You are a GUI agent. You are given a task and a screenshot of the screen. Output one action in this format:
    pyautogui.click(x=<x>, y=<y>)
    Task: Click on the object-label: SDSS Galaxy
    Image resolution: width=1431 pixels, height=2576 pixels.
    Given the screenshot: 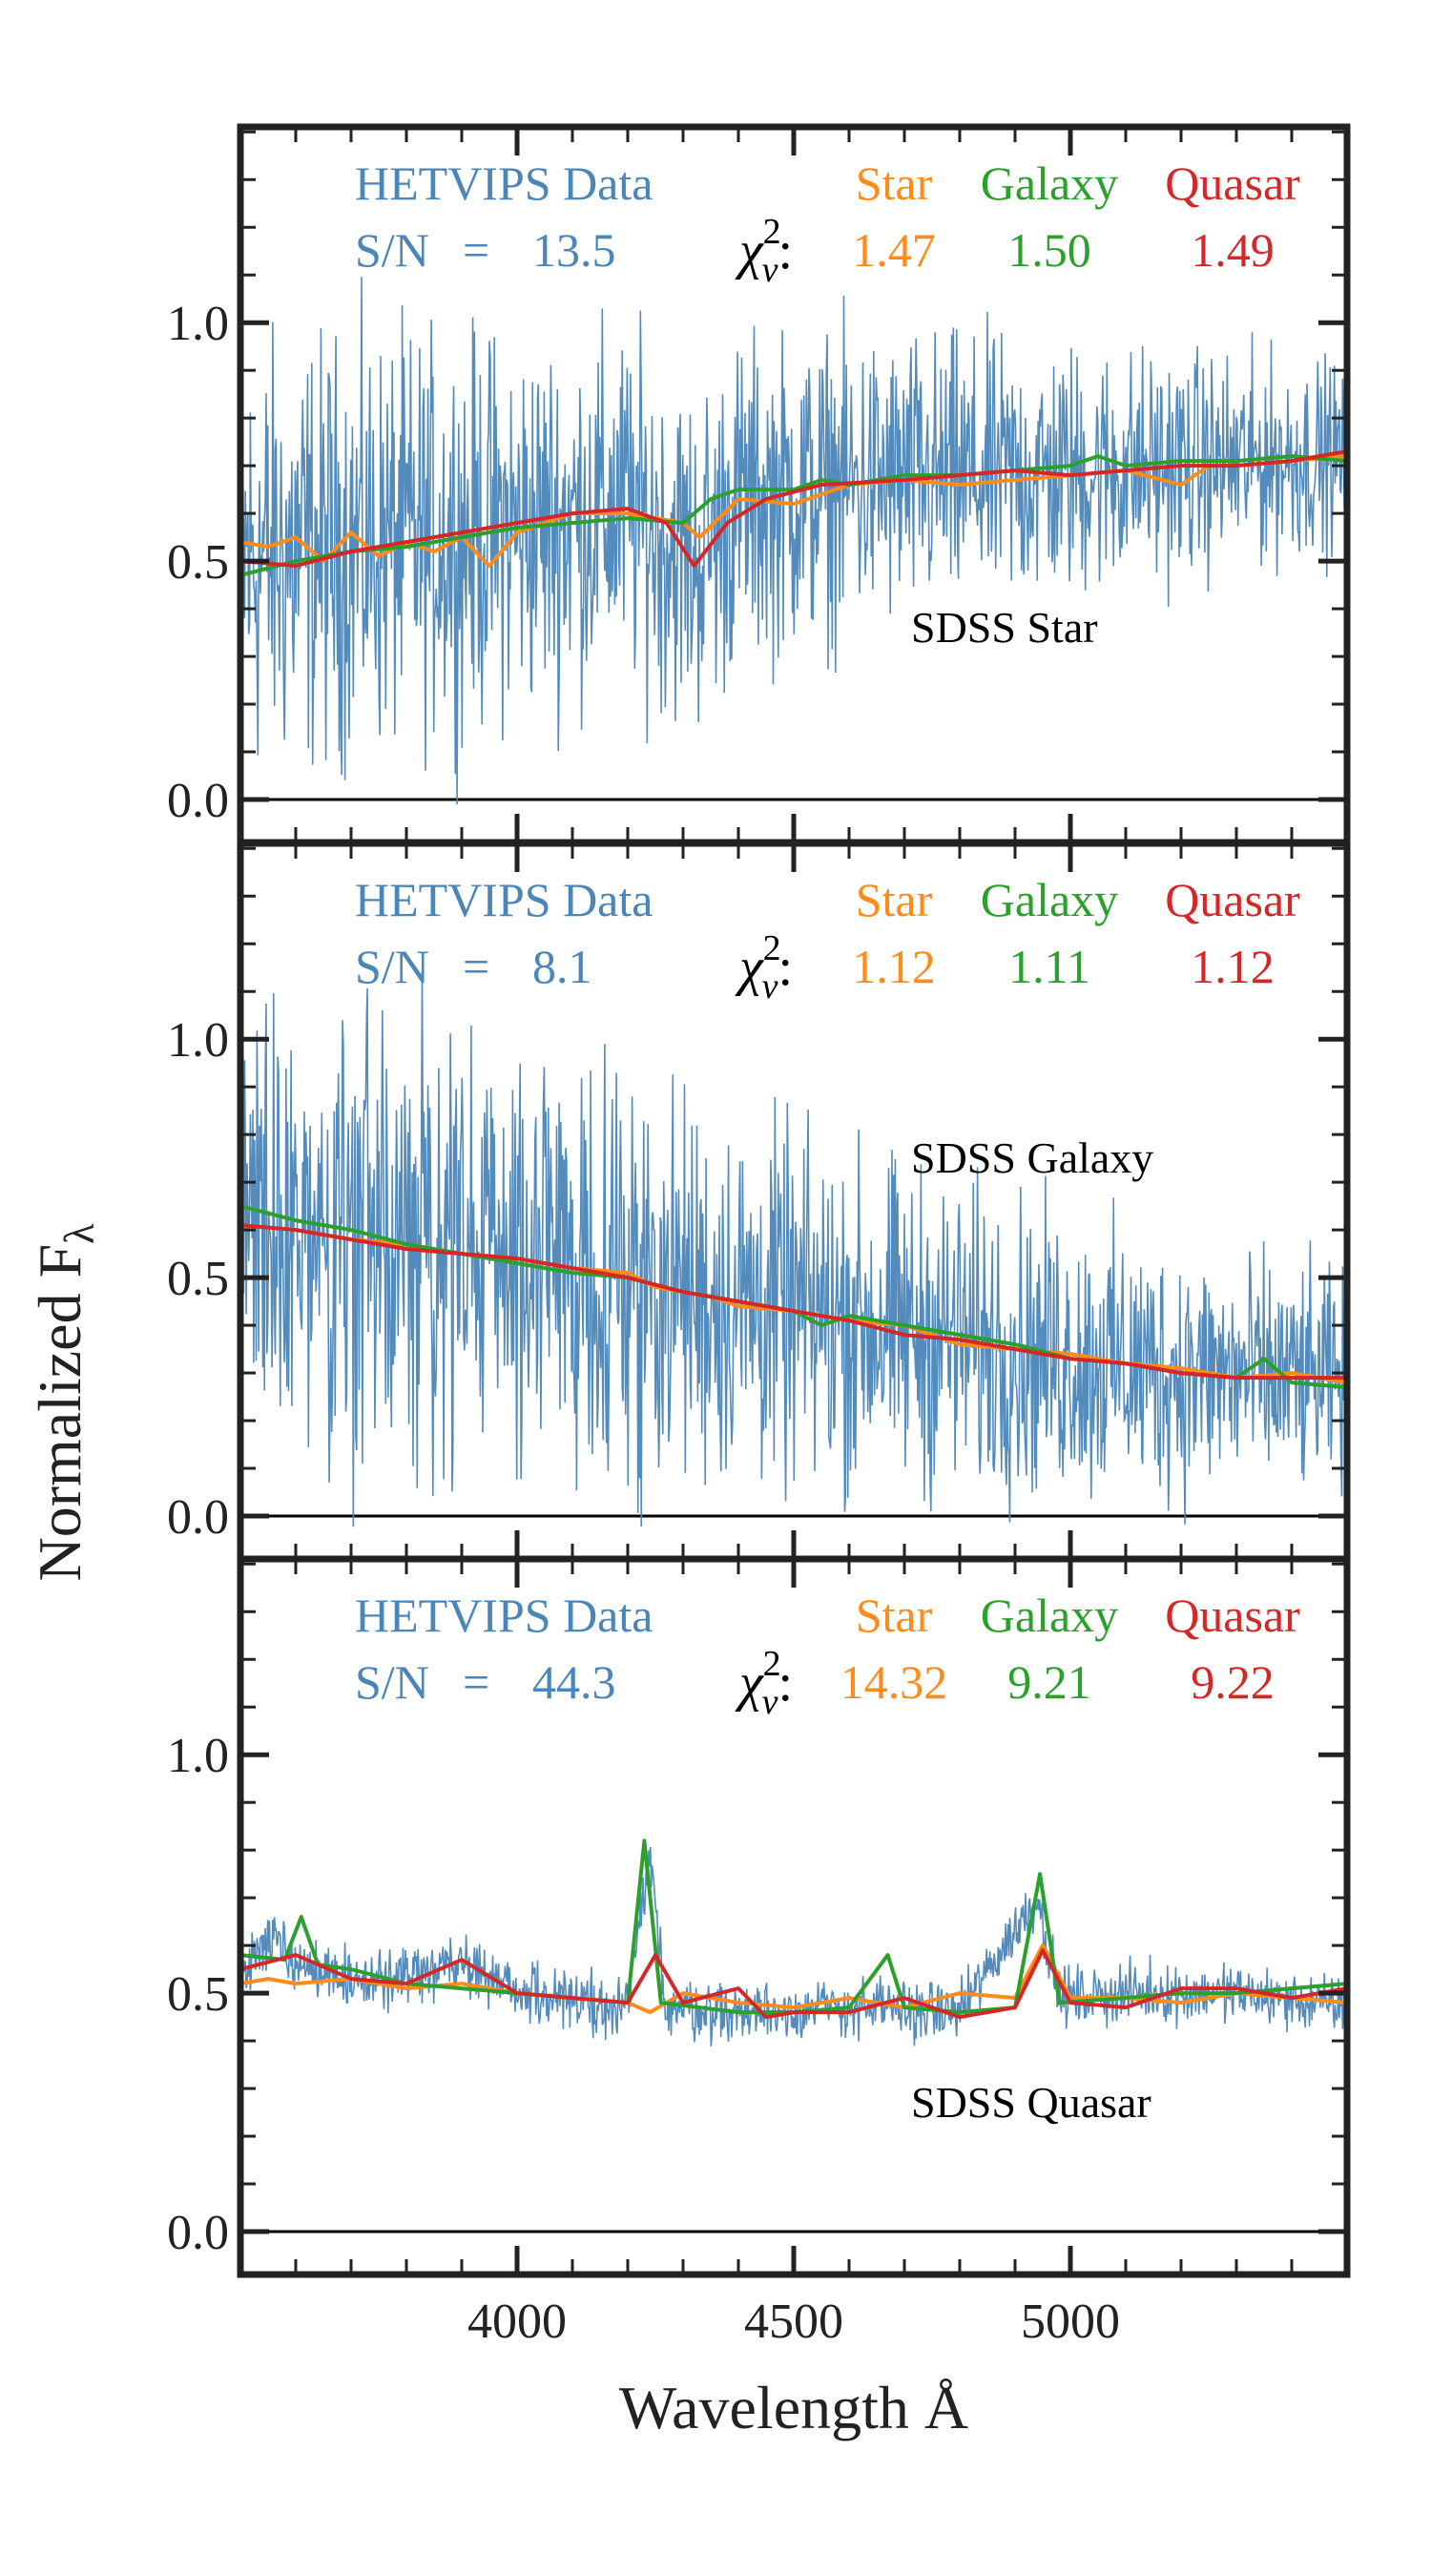 What is the action you would take?
    pyautogui.click(x=1032, y=1157)
    